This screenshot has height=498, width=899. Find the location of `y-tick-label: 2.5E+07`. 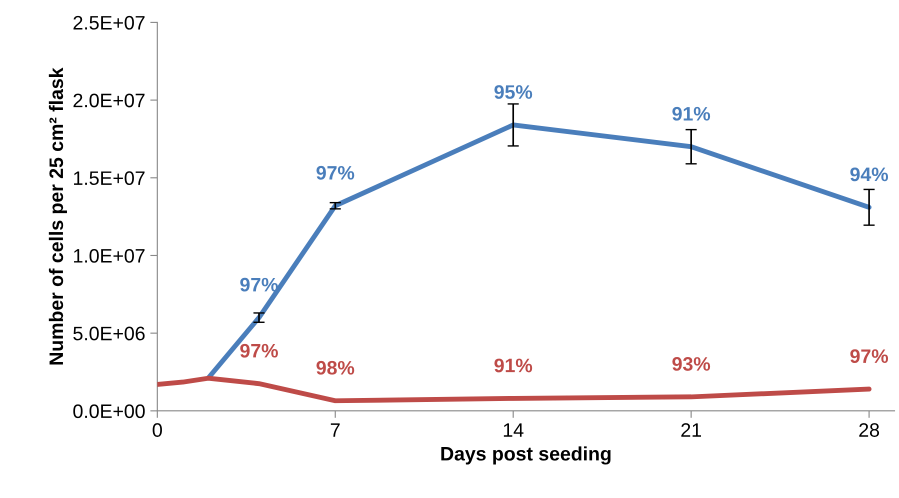

y-tick-label: 2.5E+07 is located at coordinates (109, 23).